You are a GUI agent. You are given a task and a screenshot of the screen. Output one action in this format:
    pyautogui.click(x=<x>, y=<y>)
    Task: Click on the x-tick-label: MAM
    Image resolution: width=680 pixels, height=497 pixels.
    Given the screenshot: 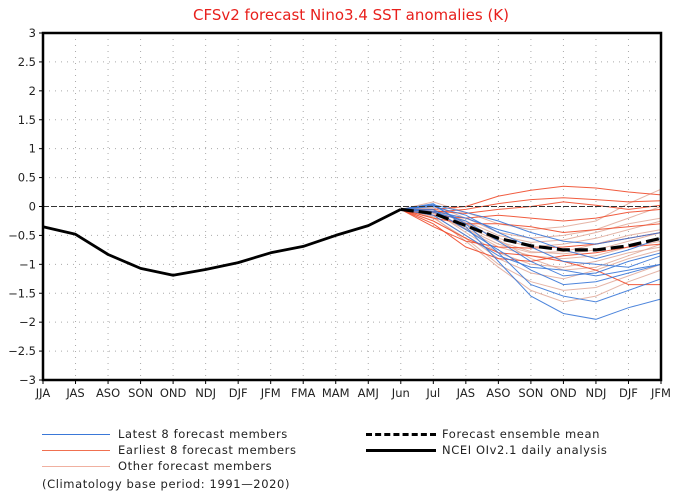 What is the action you would take?
    pyautogui.click(x=336, y=393)
    